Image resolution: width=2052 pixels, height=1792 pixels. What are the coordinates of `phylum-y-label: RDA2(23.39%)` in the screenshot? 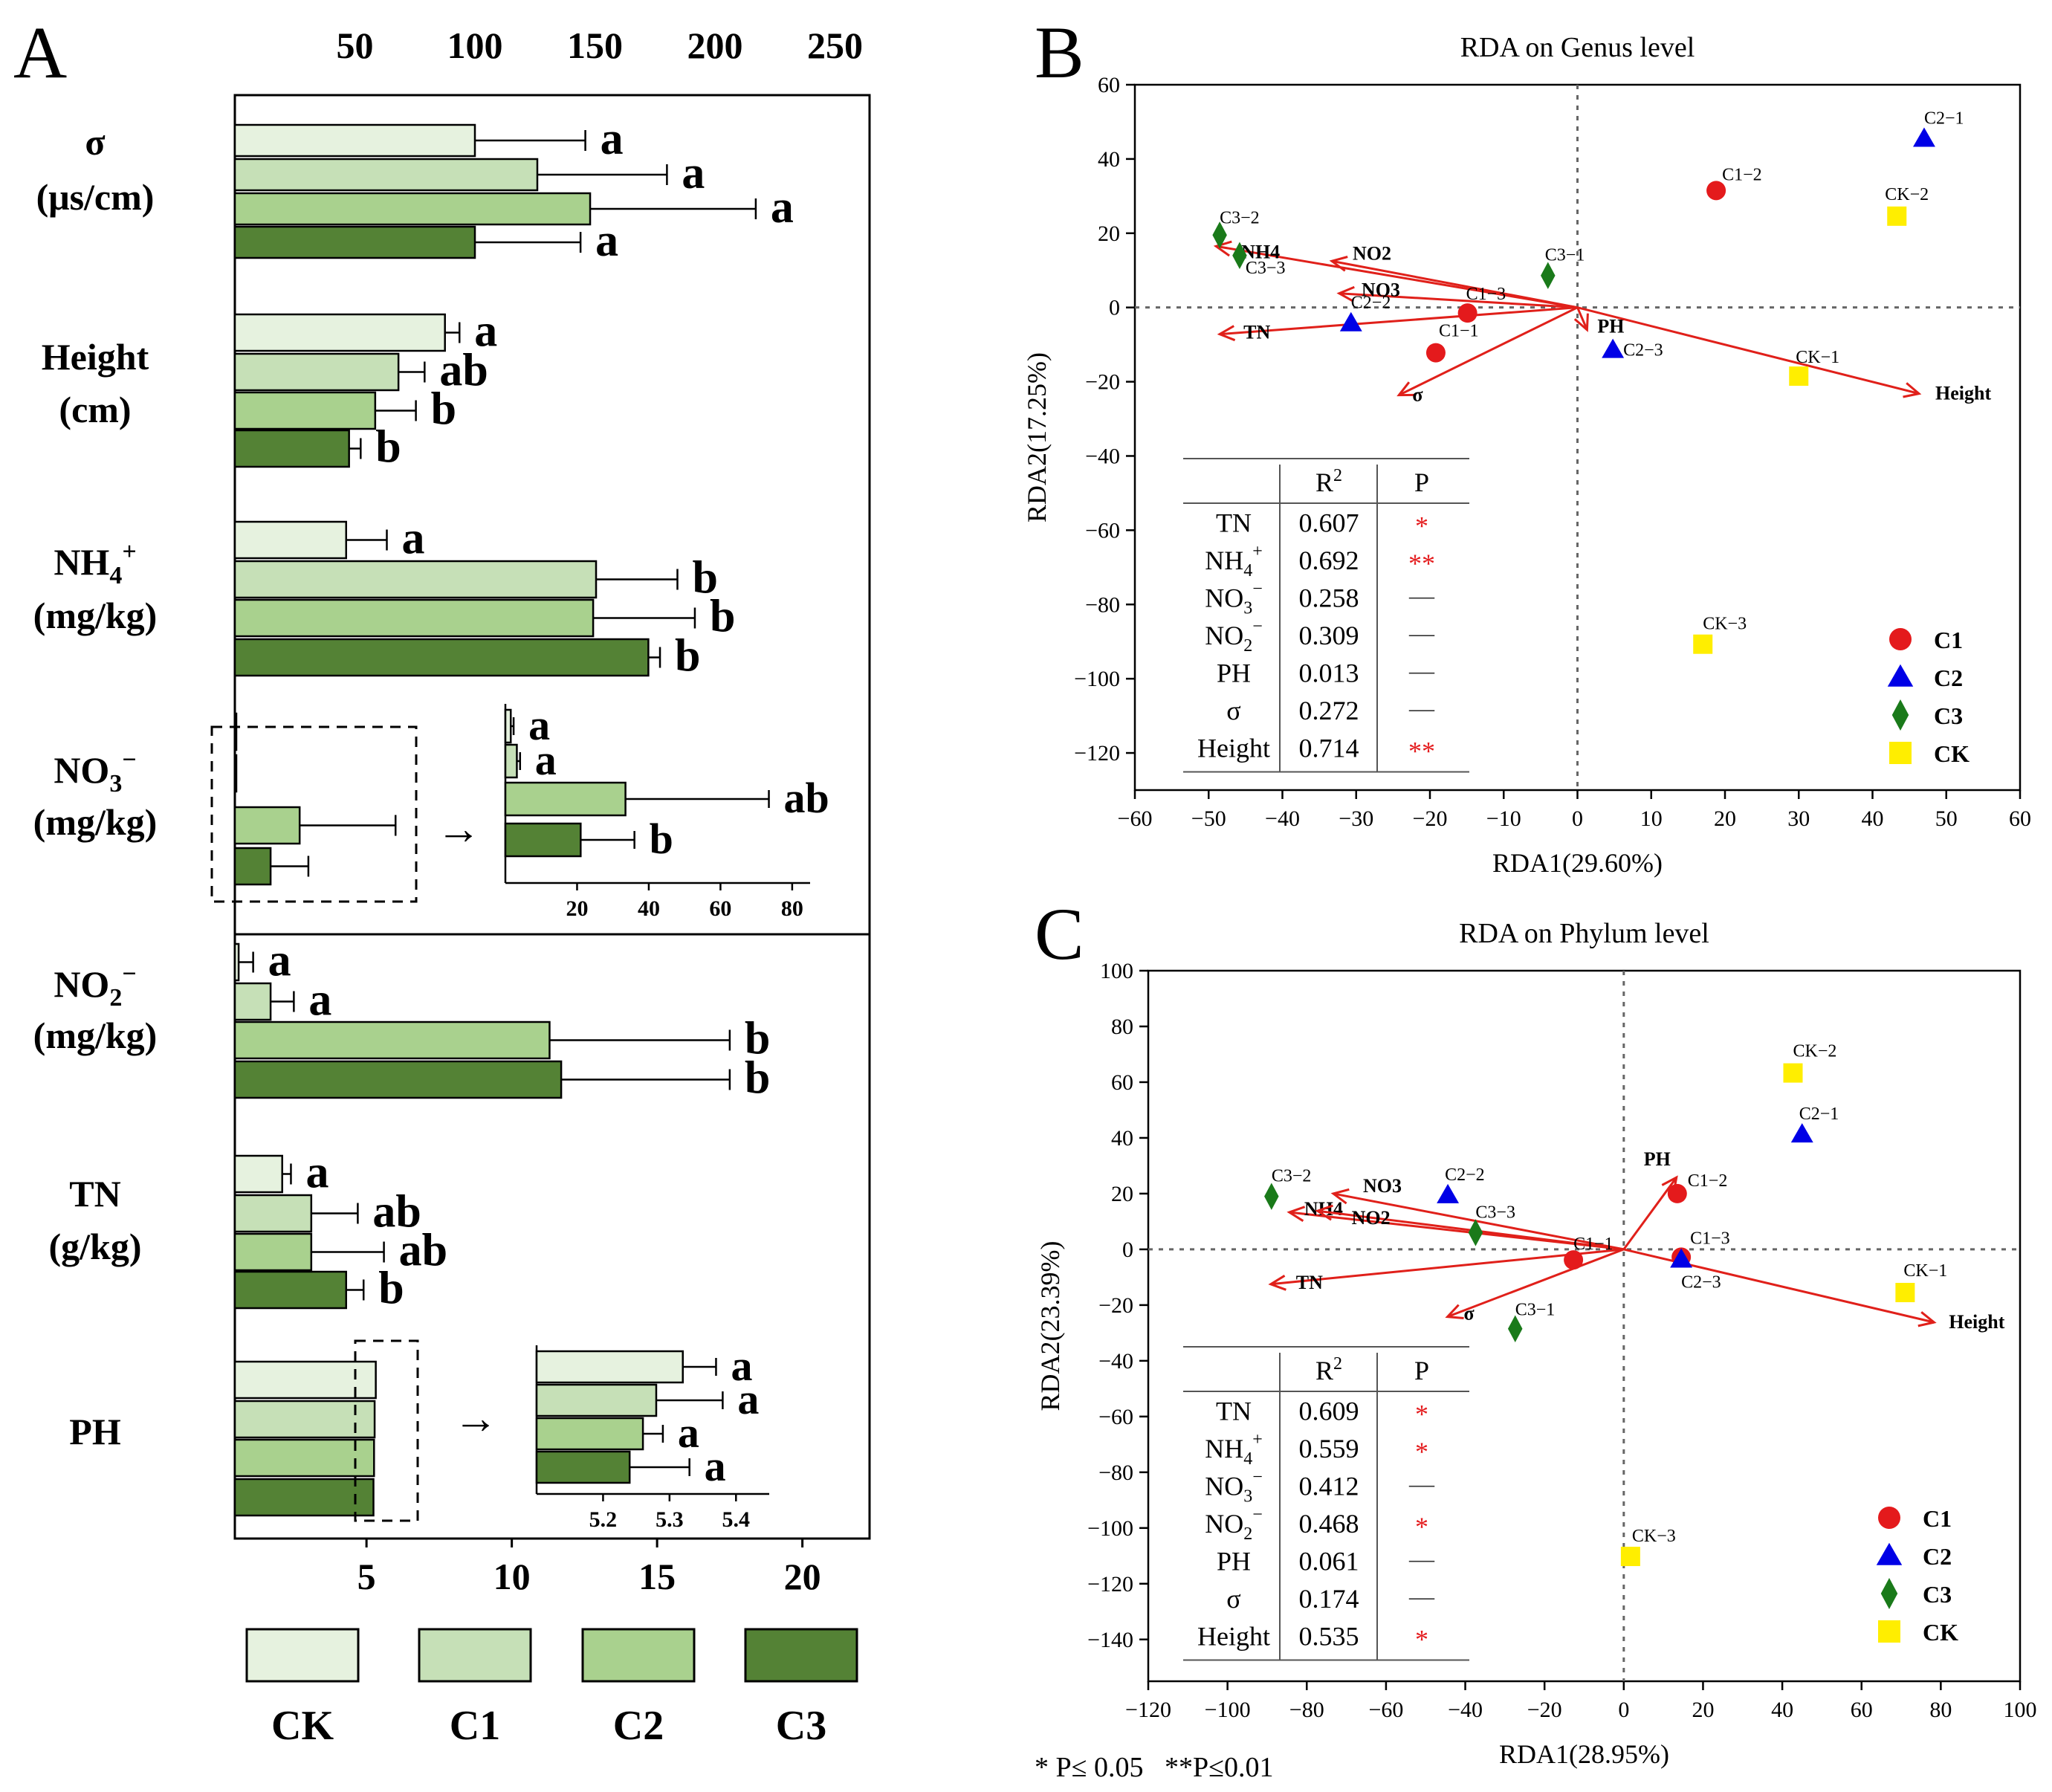 It's located at (1050, 1326).